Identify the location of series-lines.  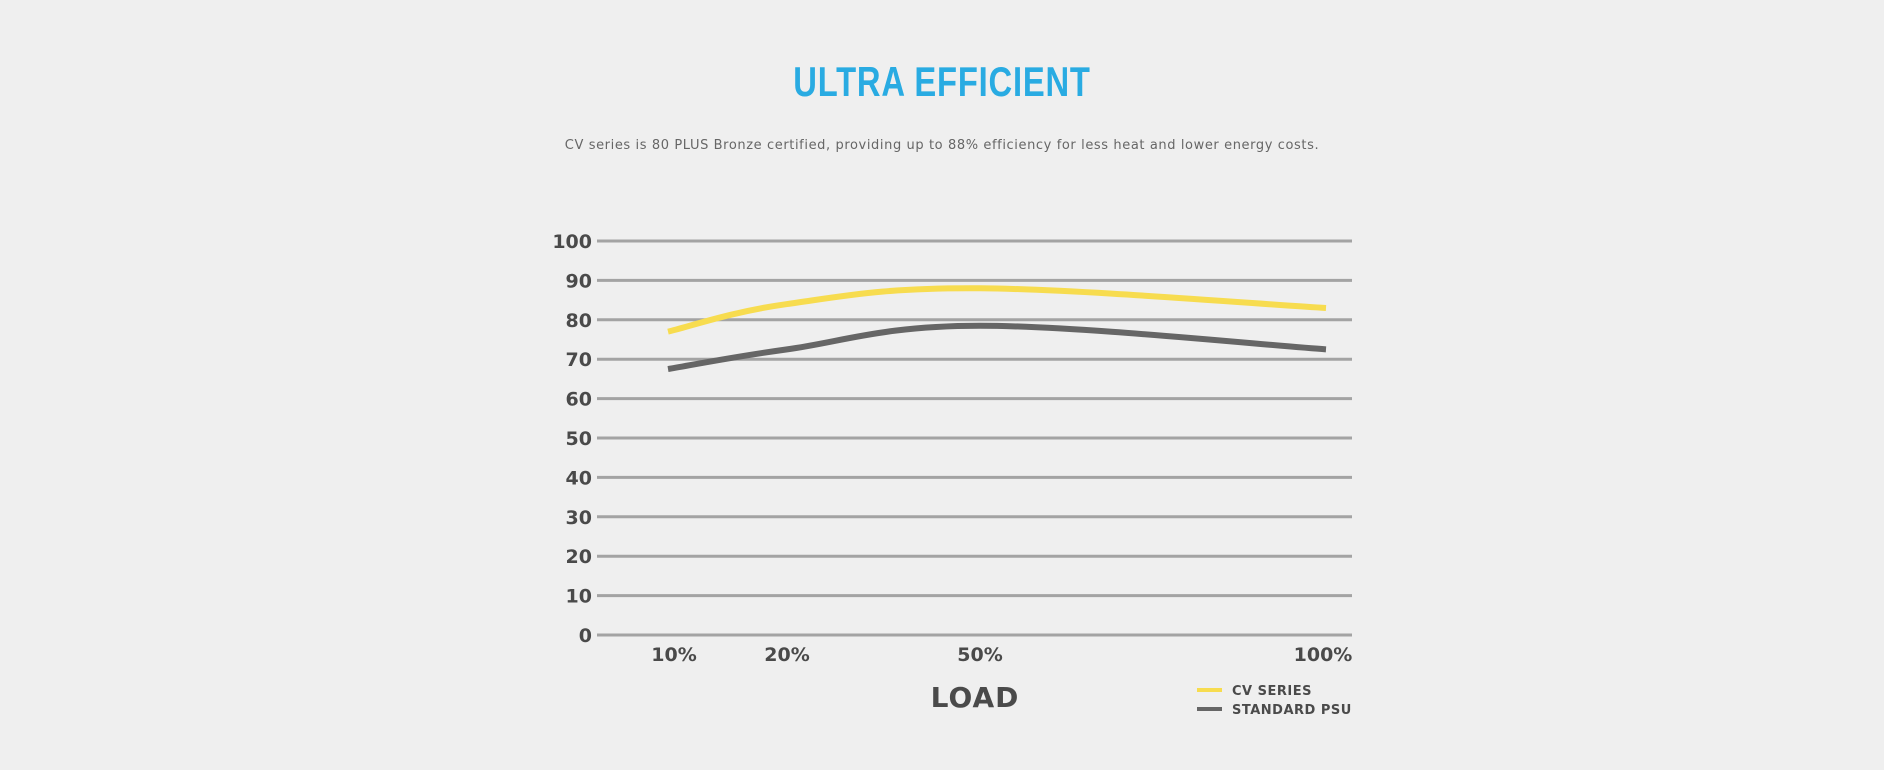
(997, 329).